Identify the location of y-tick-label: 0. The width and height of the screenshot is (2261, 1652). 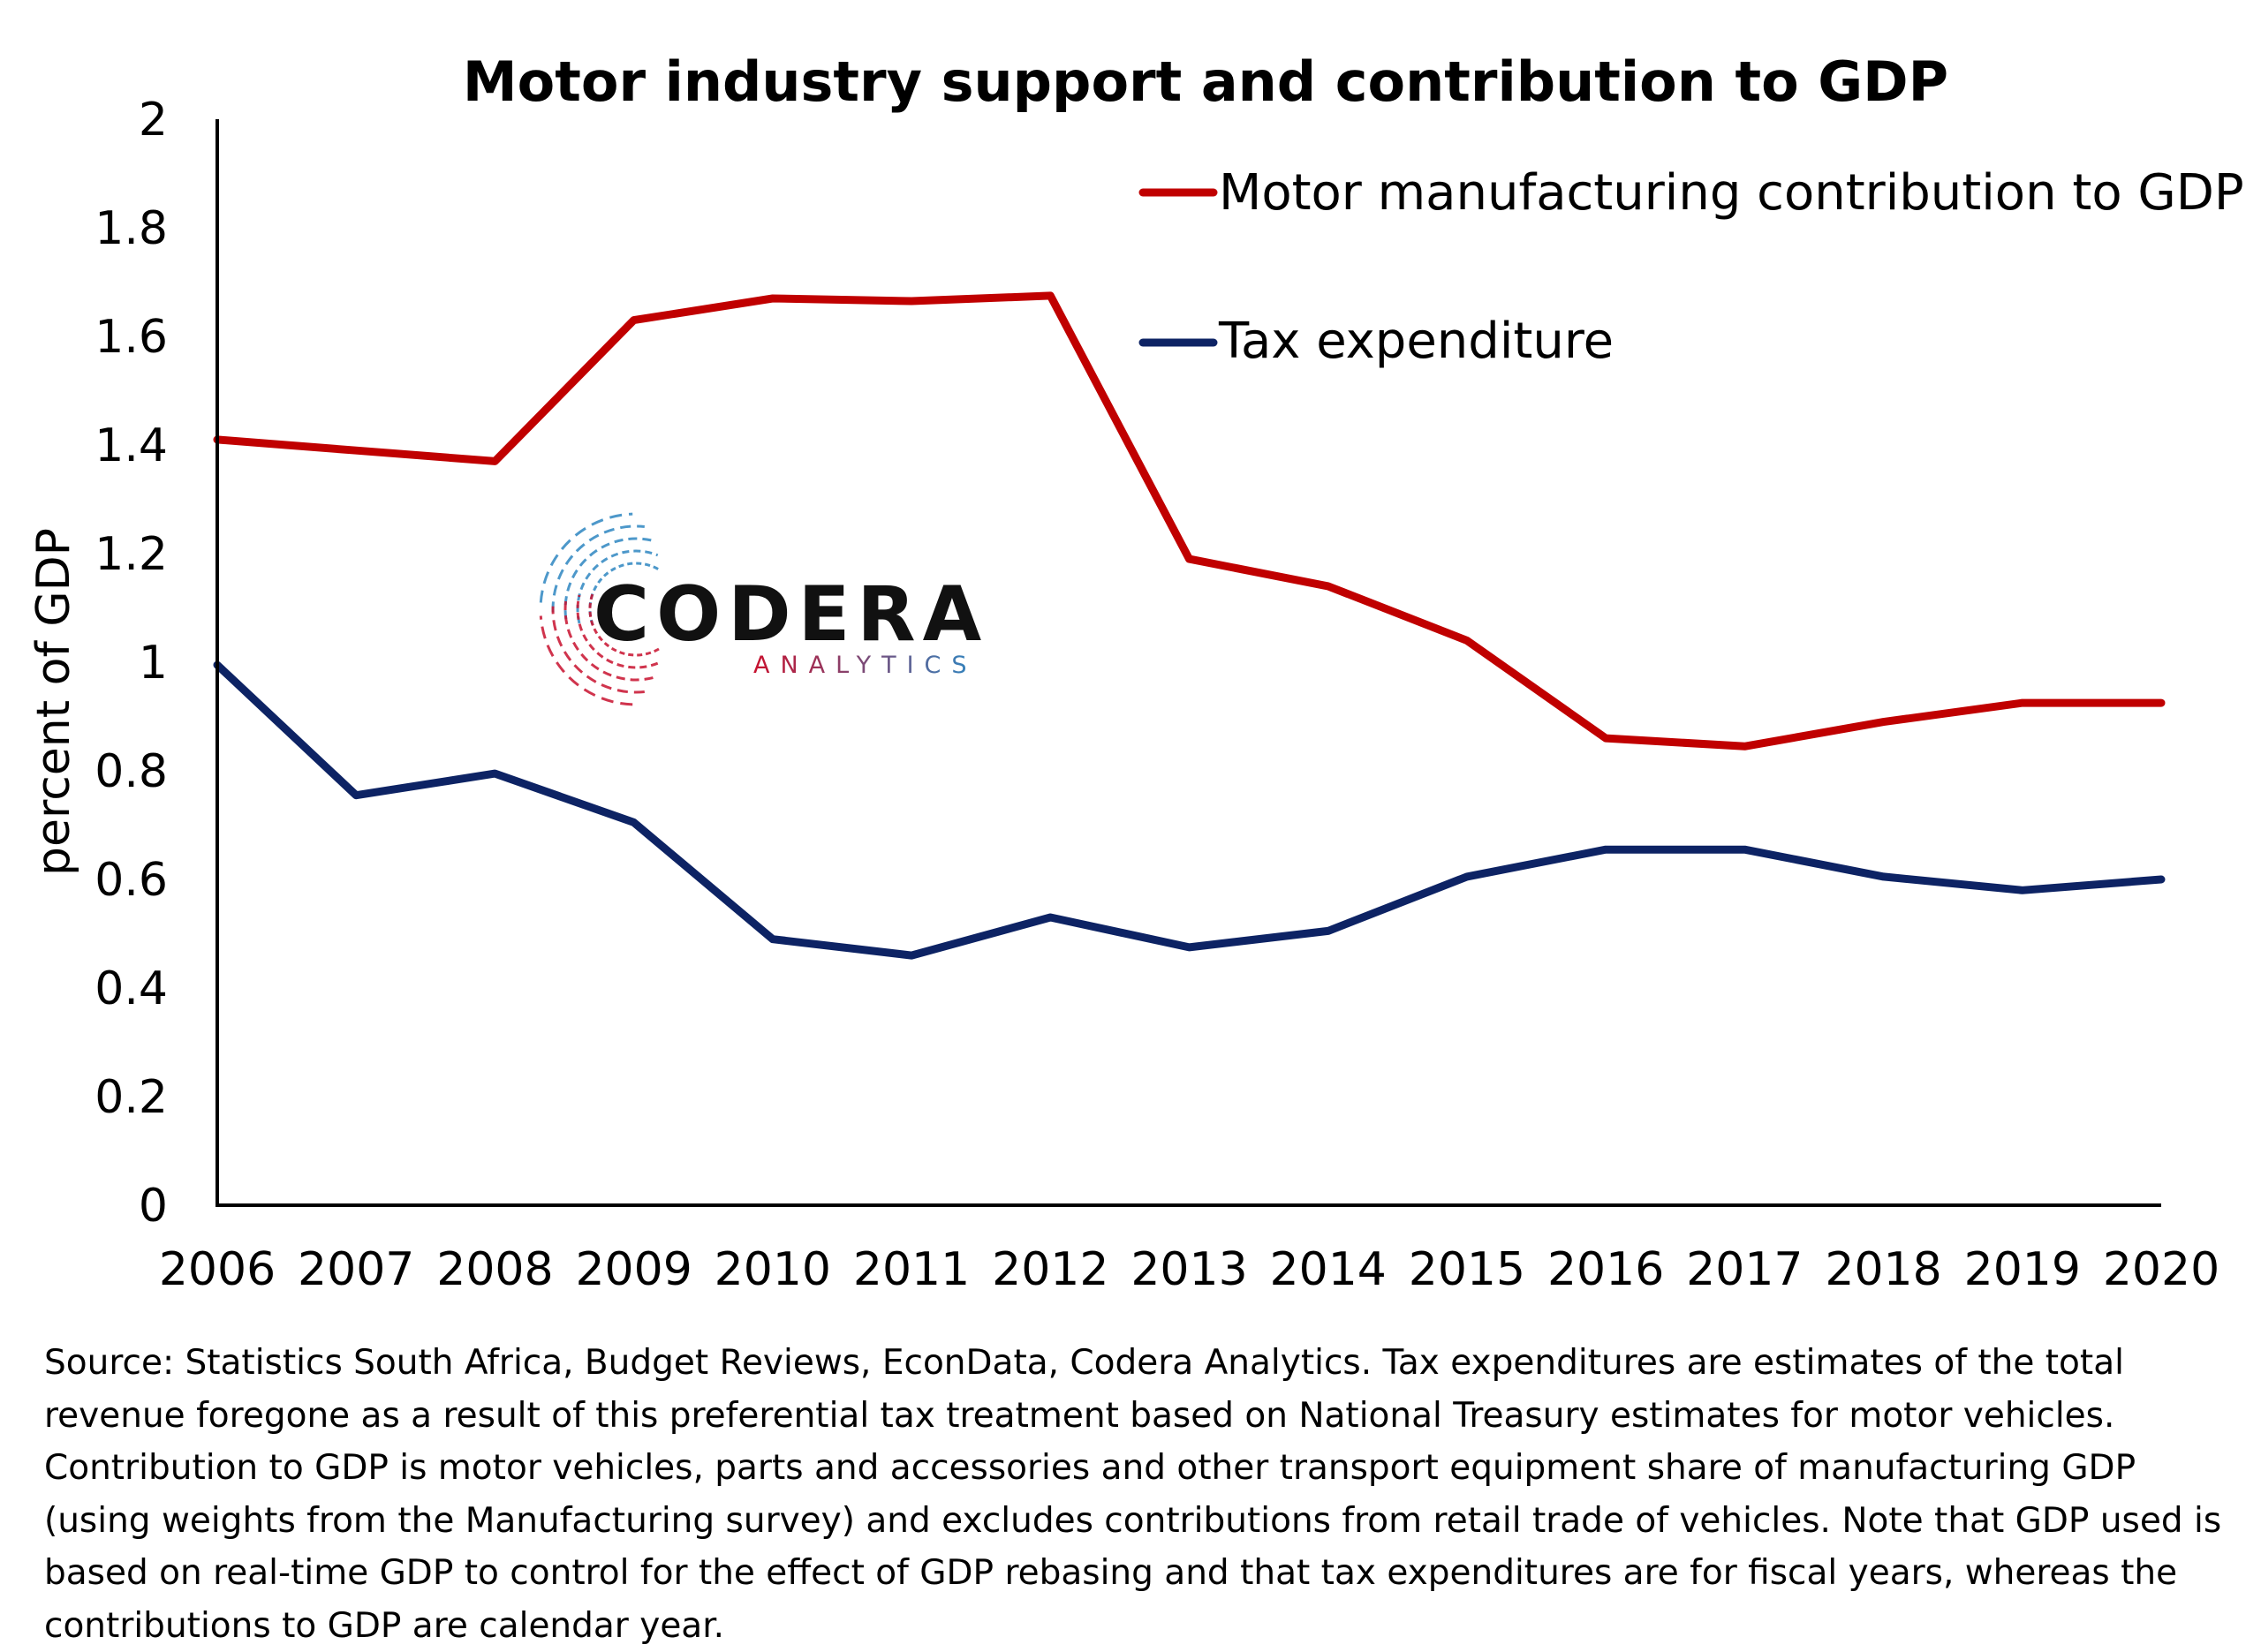
(154, 1206).